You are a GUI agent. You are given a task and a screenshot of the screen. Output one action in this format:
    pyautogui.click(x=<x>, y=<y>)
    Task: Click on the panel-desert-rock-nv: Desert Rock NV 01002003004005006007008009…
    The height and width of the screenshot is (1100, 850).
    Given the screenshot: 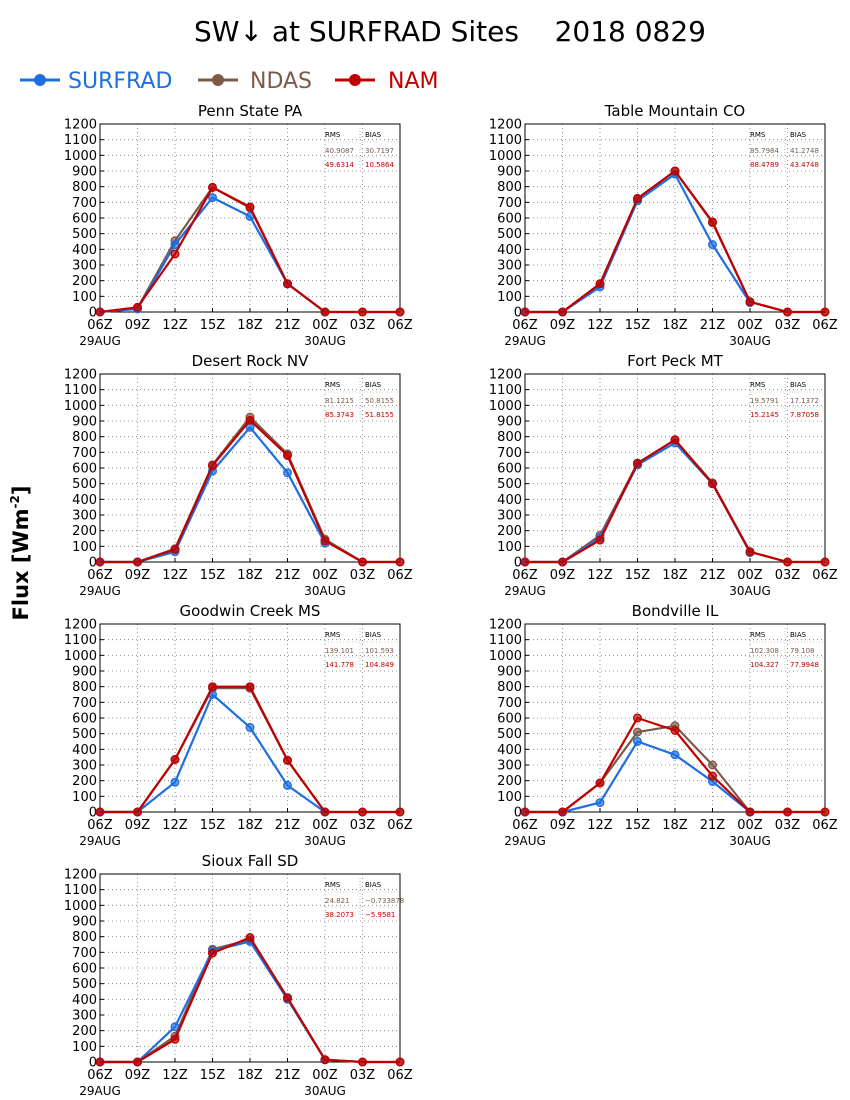 What is the action you would take?
    pyautogui.click(x=238, y=475)
    